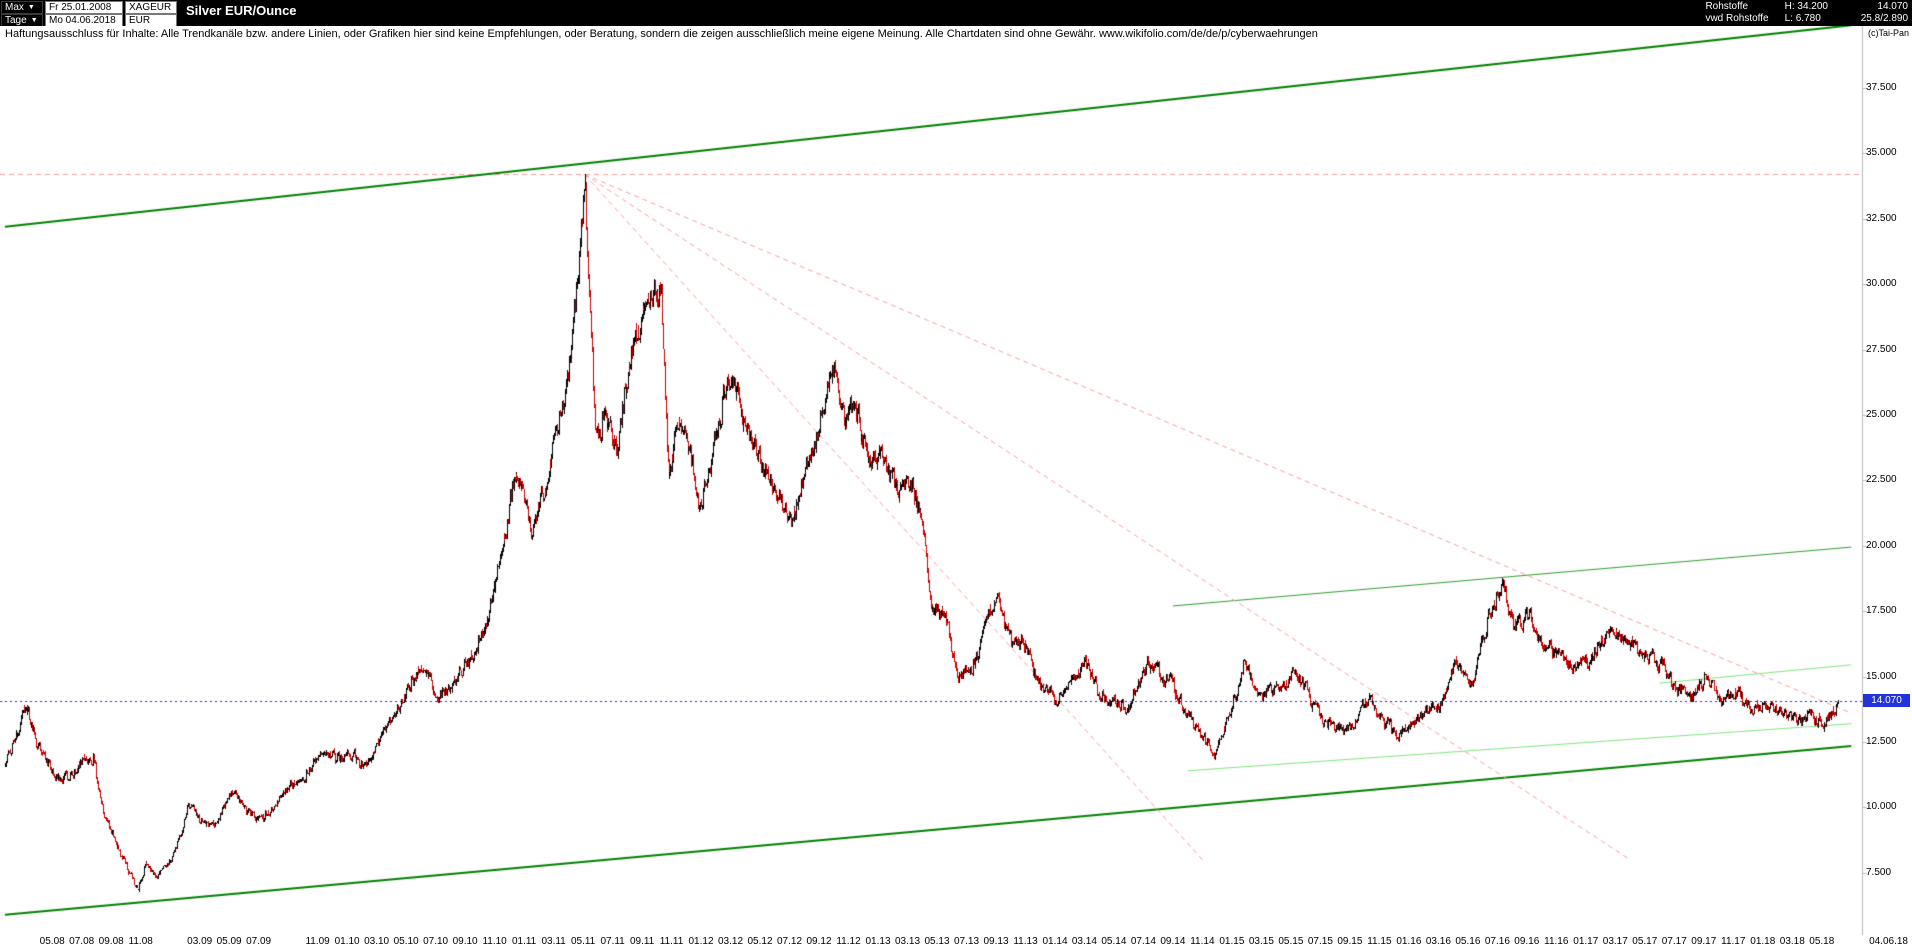 This screenshot has width=1912, height=952. What do you see at coordinates (84, 7) in the screenshot?
I see `start-date-field: Fr 25.01.2008` at bounding box center [84, 7].